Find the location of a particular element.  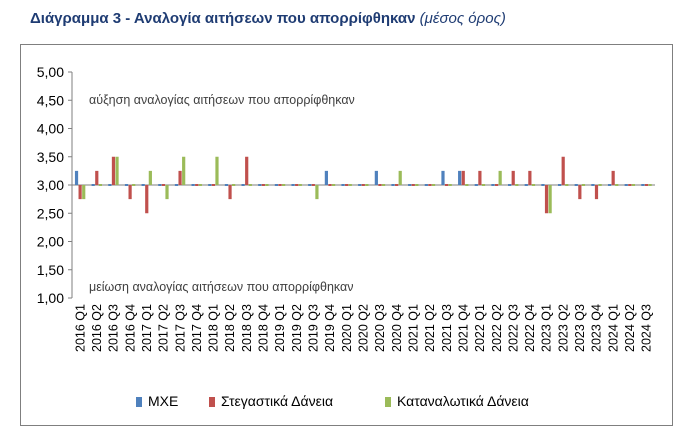

y-tick-label: 2,00 is located at coordinates (50, 242).